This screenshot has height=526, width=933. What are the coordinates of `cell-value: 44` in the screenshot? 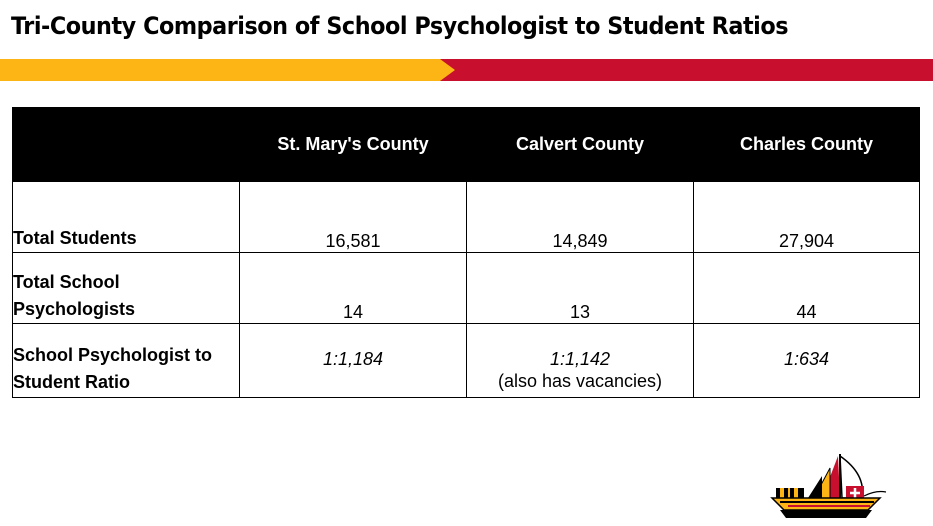 It's located at (806, 288).